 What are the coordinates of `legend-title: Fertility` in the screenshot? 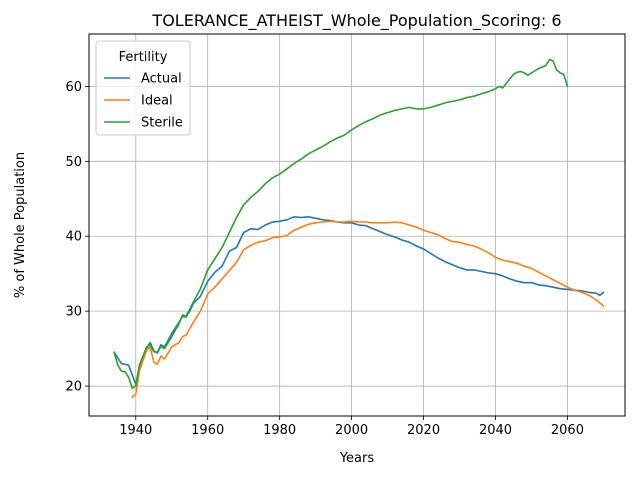 It's located at (143, 57).